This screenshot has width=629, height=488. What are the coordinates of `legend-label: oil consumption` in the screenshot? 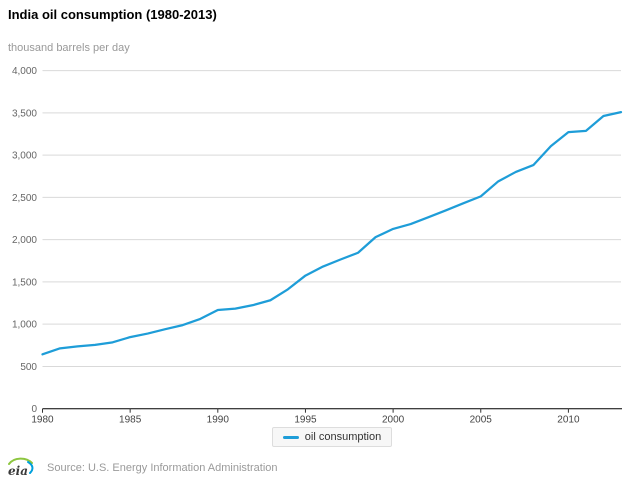 It's located at (343, 437).